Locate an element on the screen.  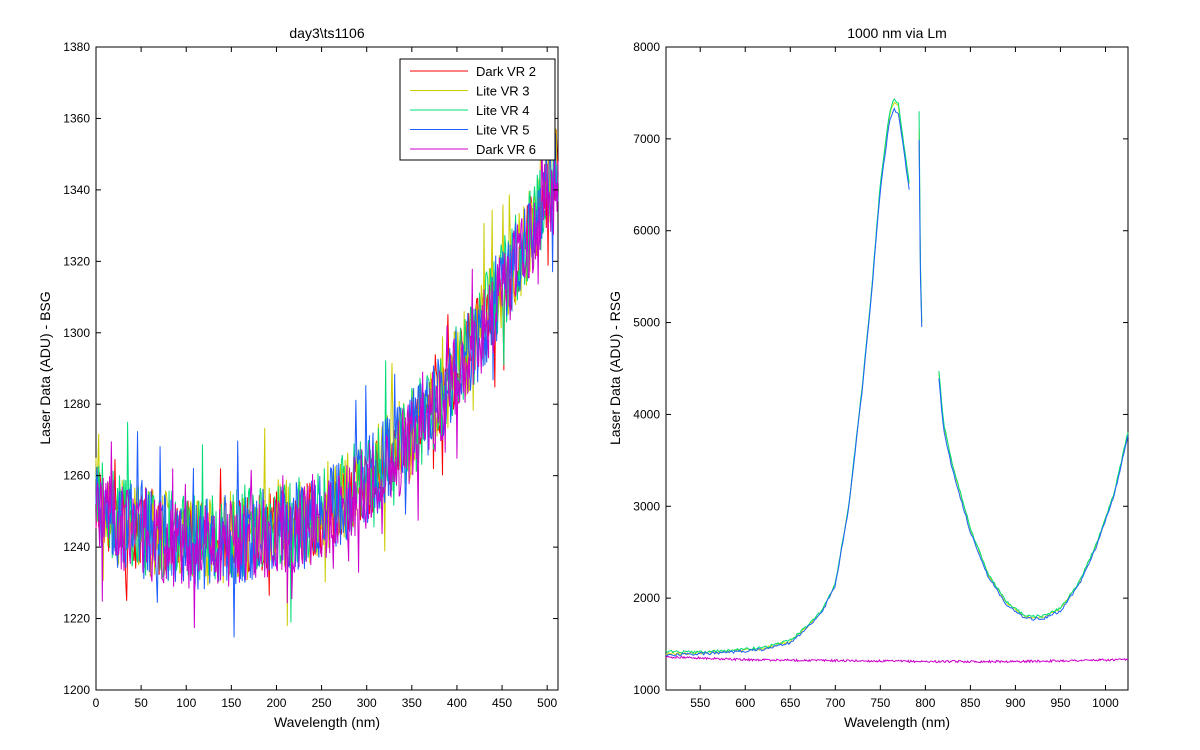
y-tick-label: 6000 is located at coordinates (646, 231).